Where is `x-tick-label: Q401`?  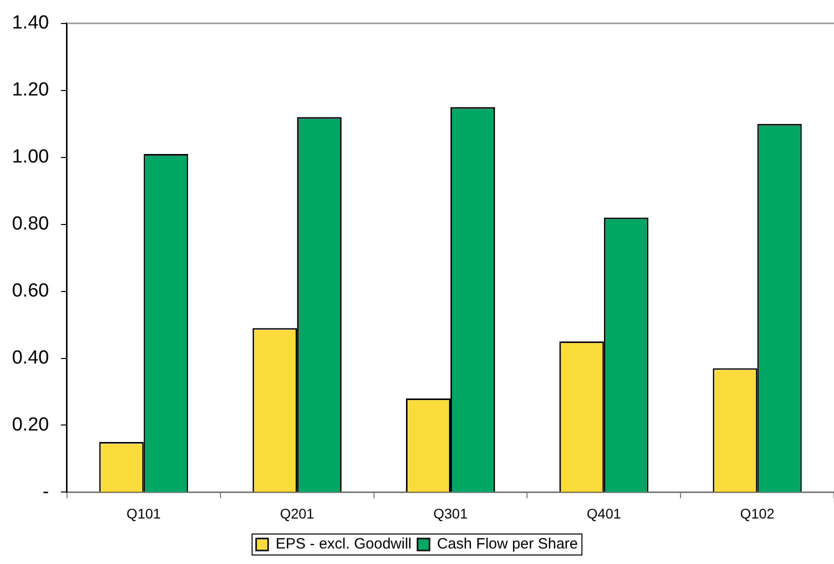
x-tick-label: Q401 is located at coordinates (604, 513).